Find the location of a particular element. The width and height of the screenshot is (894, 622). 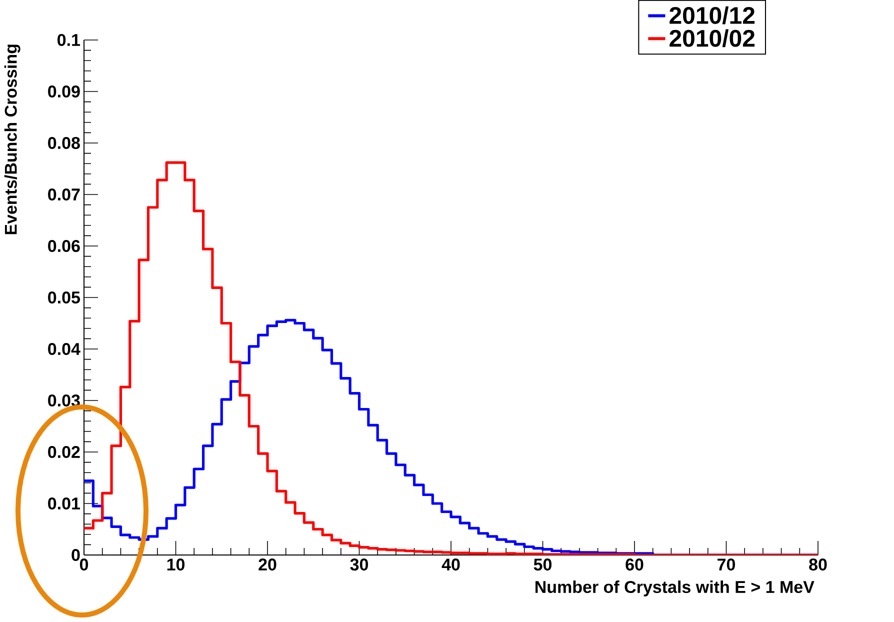

x-tick-label: 0 is located at coordinates (84, 564).